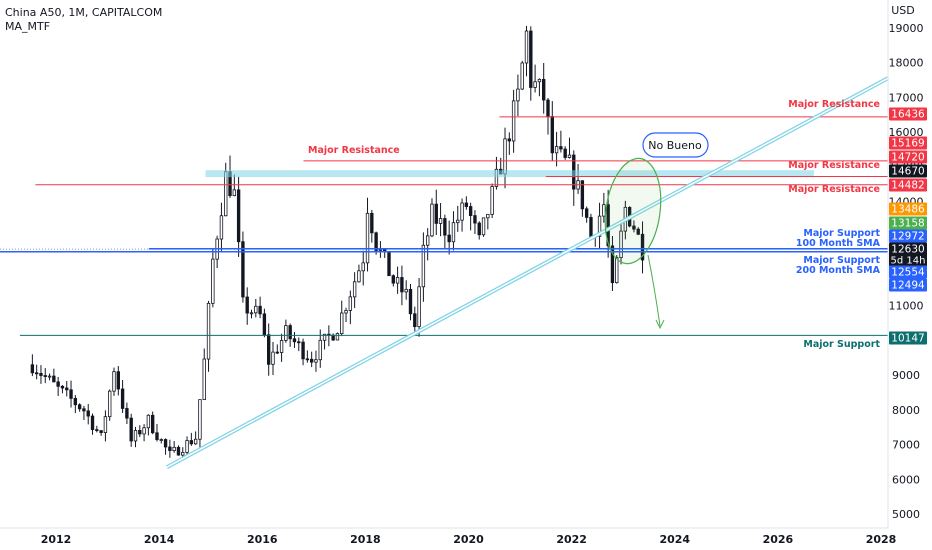  What do you see at coordinates (509, 174) in the screenshot?
I see `resistance-zone` at bounding box center [509, 174].